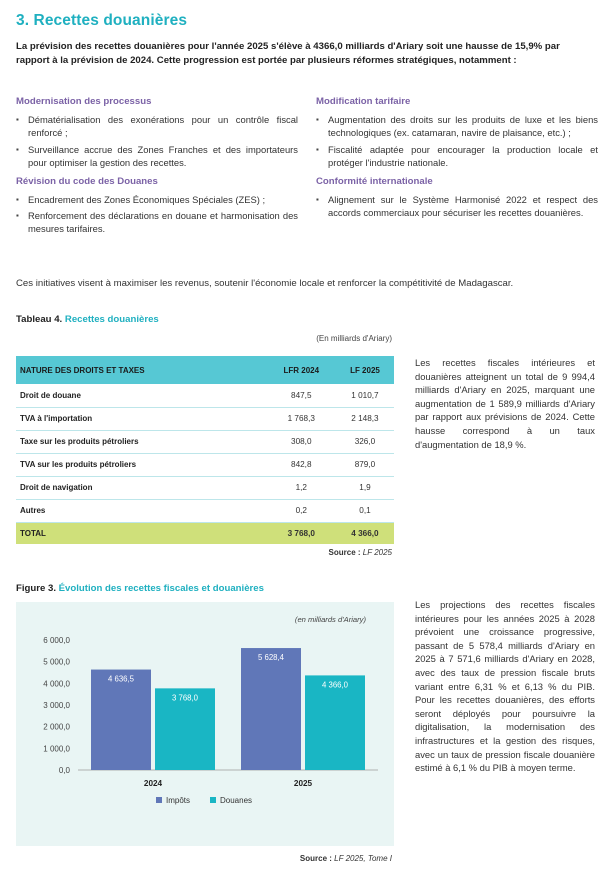 Image resolution: width=612 pixels, height=873 pixels. What do you see at coordinates (141, 442) in the screenshot?
I see `row-name: Taxe sur les produits pétroliers` at bounding box center [141, 442].